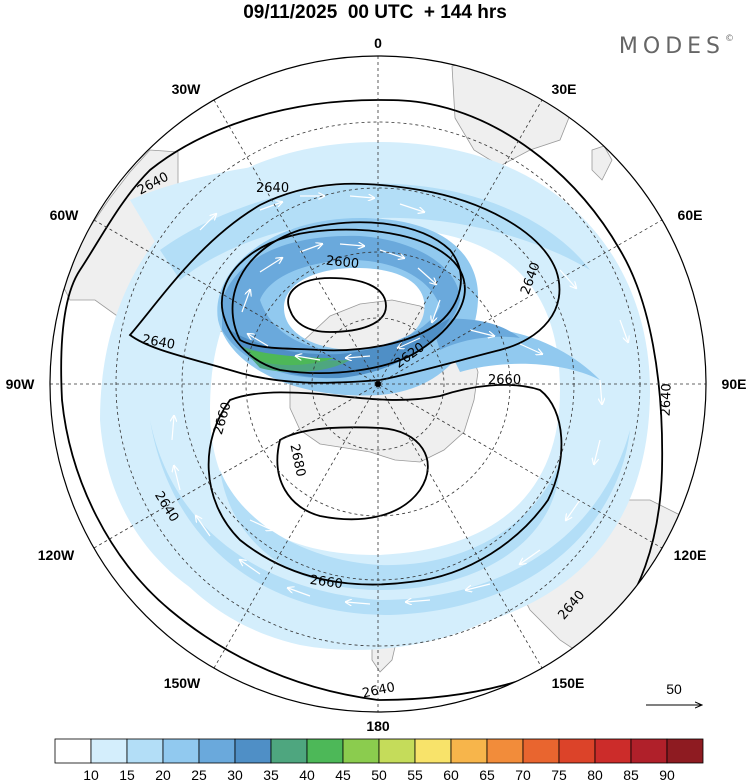 This screenshot has height=782, width=750. I want to click on title-date: 09/11/2025, so click(290, 12).